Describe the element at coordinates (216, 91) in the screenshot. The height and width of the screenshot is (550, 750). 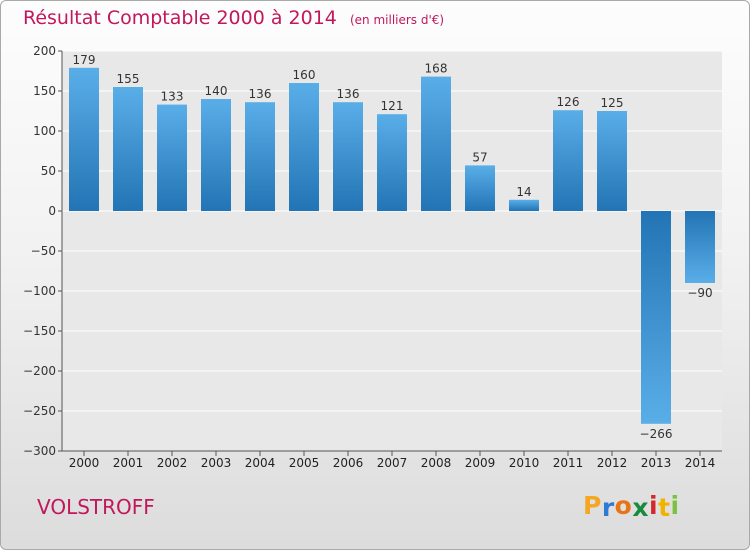
I see `data-label: 140` at that location.